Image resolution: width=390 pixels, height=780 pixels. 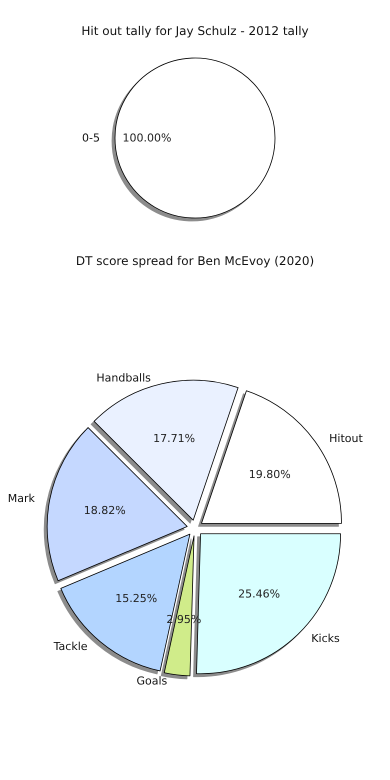 What do you see at coordinates (22, 498) in the screenshot?
I see `slice-label: Mark` at bounding box center [22, 498].